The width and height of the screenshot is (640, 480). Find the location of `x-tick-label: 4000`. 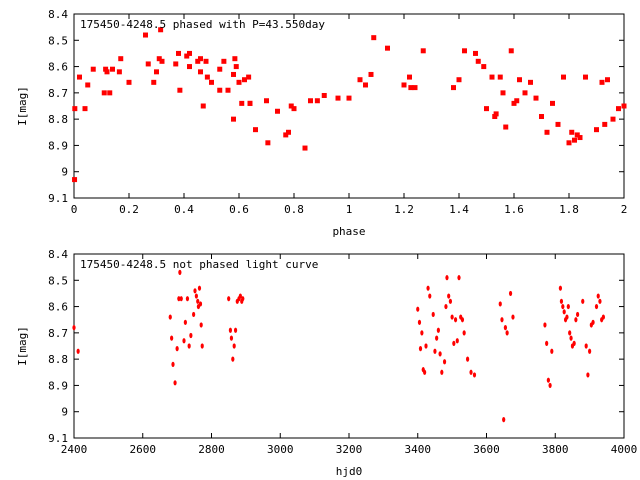

x-tick-label: 4000 is located at coordinates (624, 449).